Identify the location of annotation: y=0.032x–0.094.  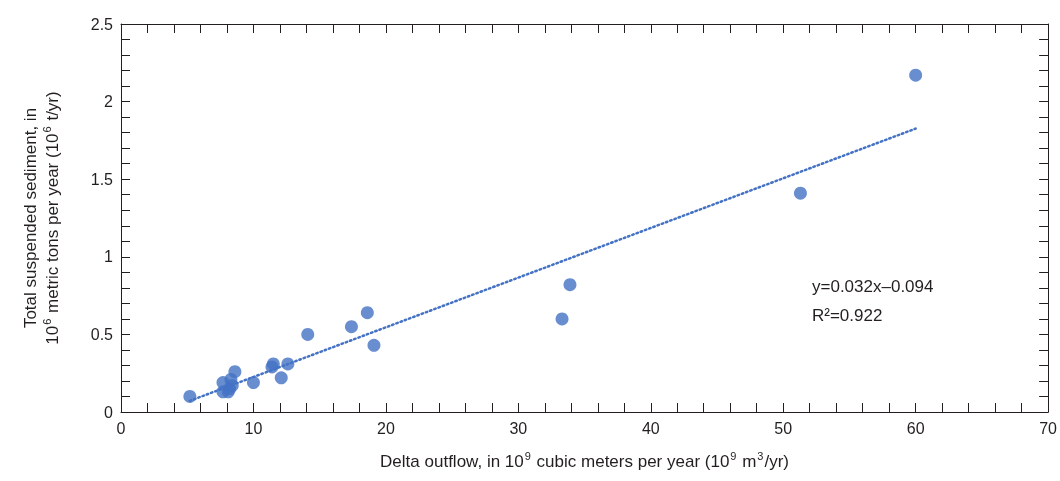
(873, 286).